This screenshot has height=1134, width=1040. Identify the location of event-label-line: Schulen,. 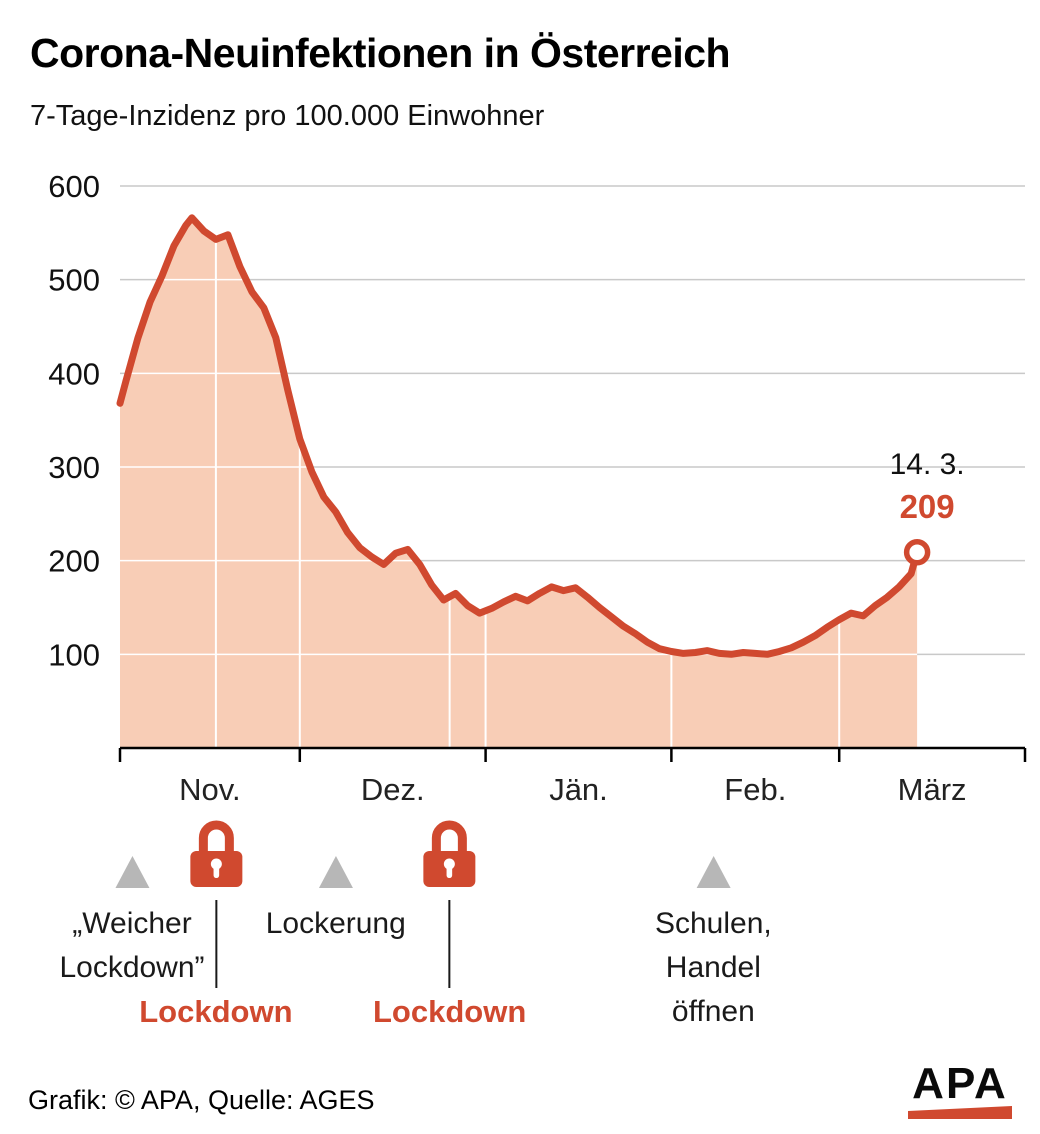
(713, 923).